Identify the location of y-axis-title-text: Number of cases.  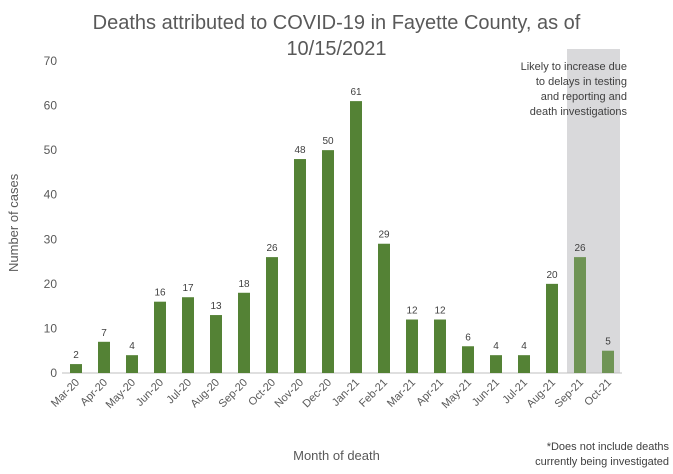
(13, 222).